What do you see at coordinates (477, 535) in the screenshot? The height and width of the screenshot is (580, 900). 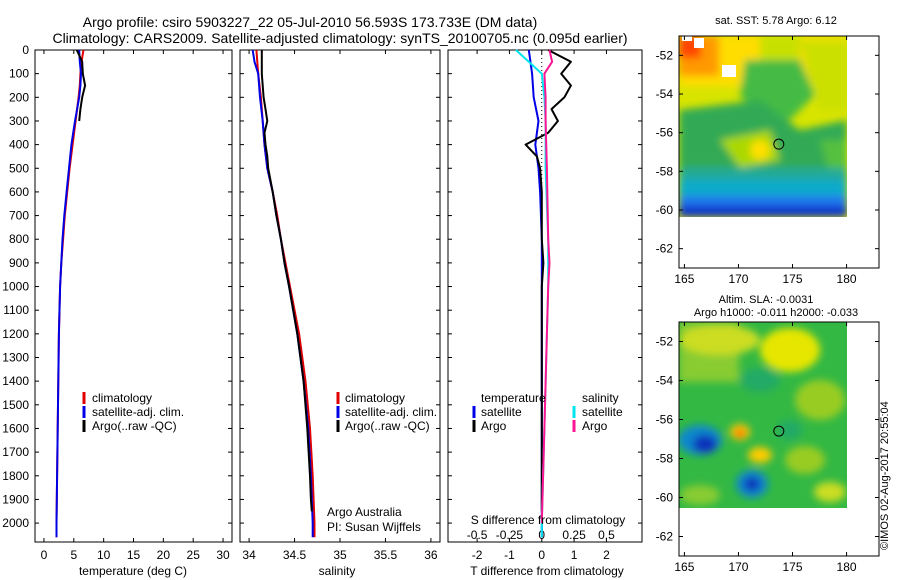 I see `x-tick-label-top: -0.5` at bounding box center [477, 535].